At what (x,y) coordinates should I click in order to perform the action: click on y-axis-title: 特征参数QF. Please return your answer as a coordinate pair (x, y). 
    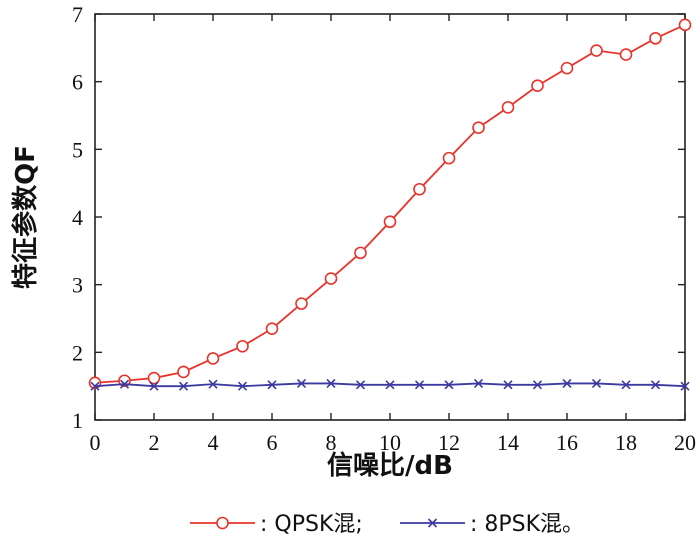
    Looking at the image, I should click on (25, 217).